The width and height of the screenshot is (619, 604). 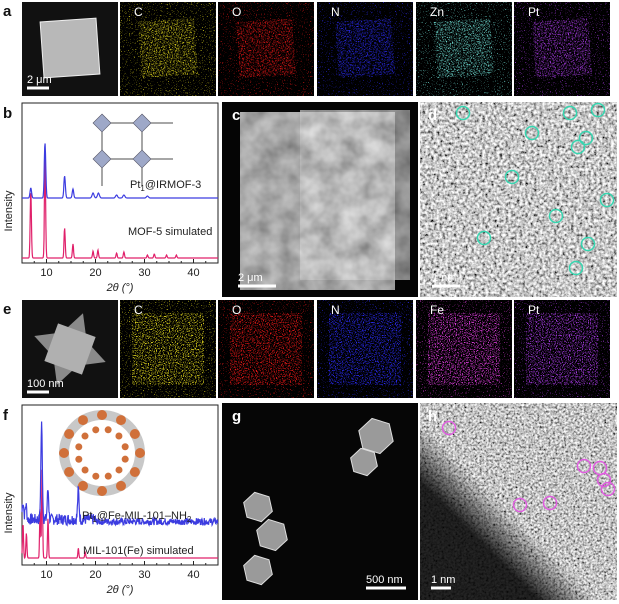 What do you see at coordinates (384, 580) in the screenshot?
I see `scale-label: 500 nm` at bounding box center [384, 580].